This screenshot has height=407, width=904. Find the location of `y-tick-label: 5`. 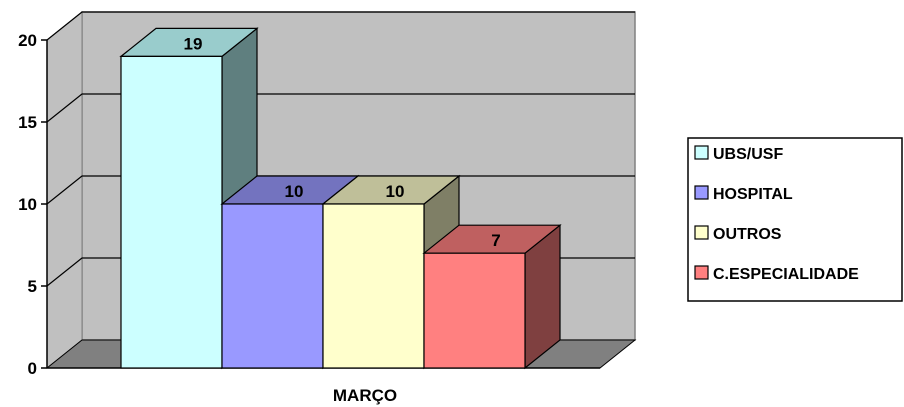

y-tick-label: 5 is located at coordinates (32, 286).